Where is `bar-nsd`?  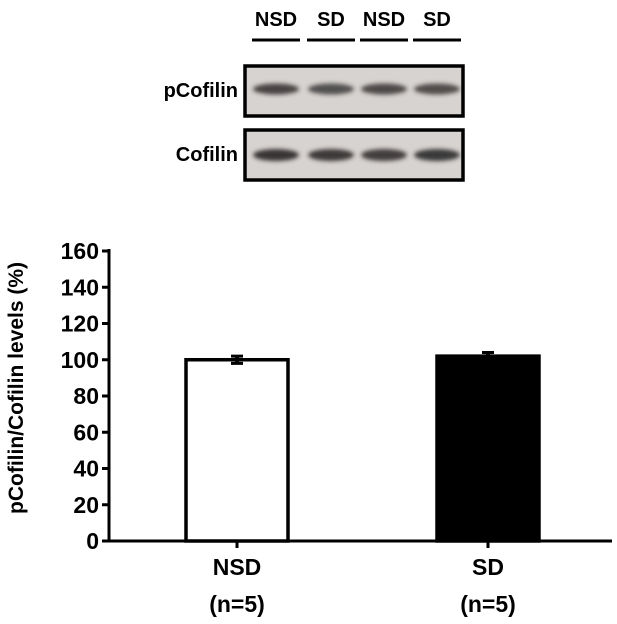
bar-nsd is located at coordinates (237, 450).